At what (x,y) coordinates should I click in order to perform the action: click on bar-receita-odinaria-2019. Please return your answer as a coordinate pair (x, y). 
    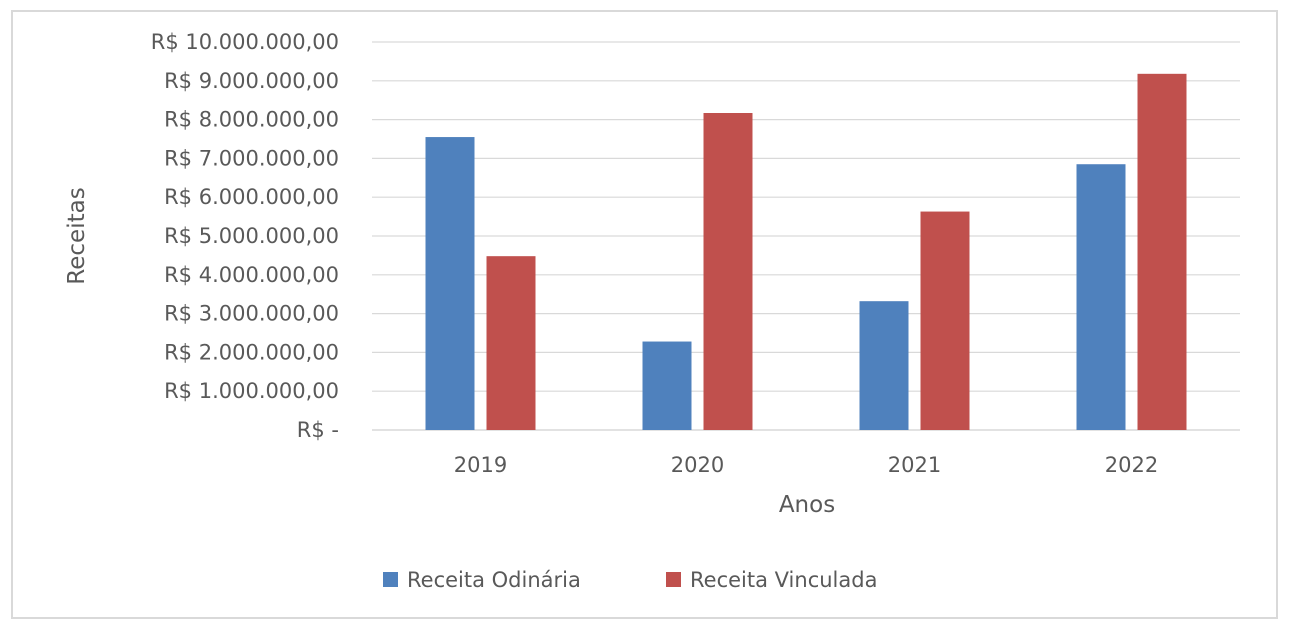
    Looking at the image, I should click on (450, 283).